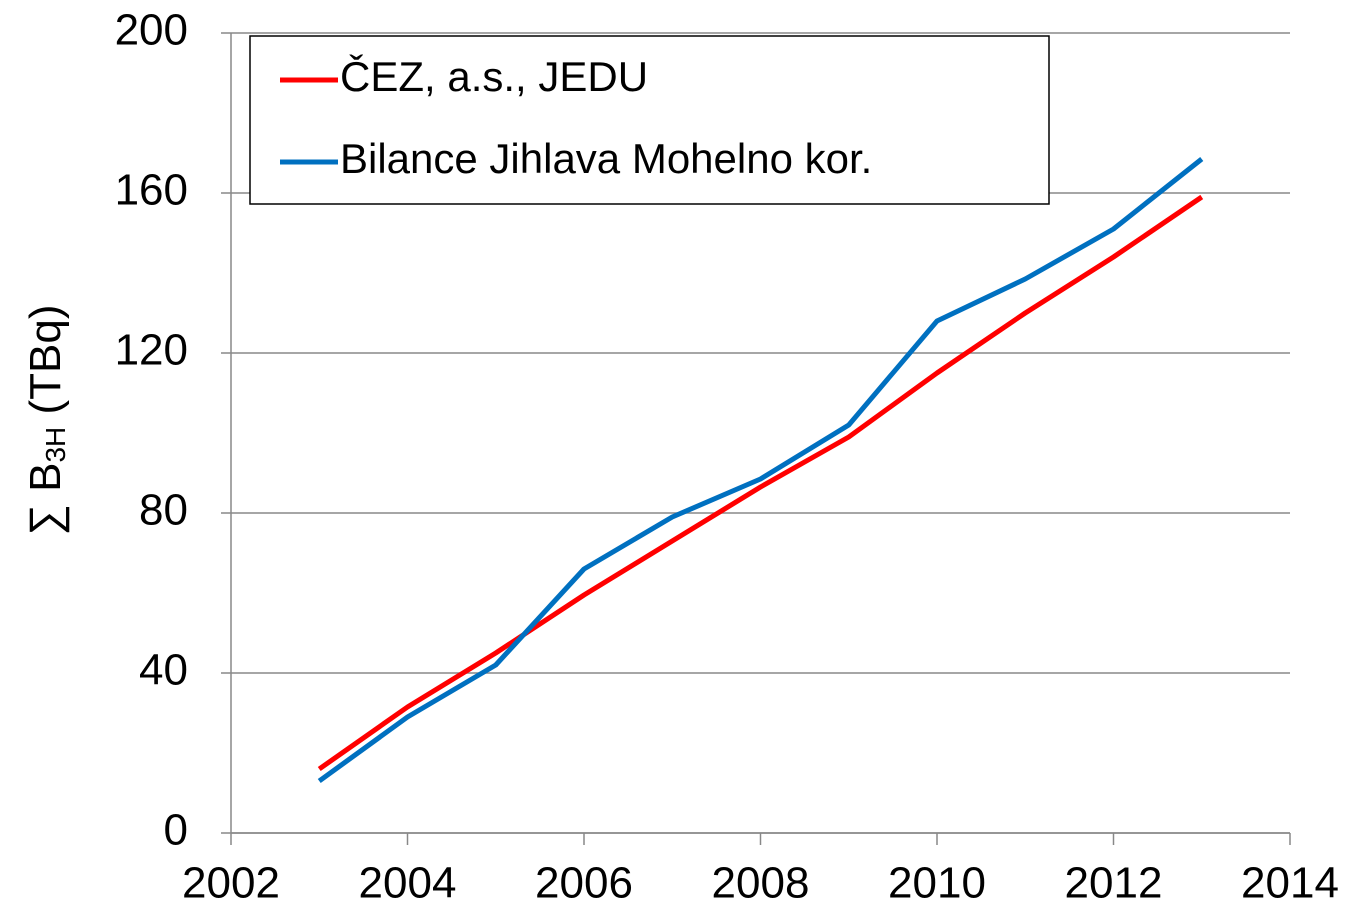 The height and width of the screenshot is (917, 1354). What do you see at coordinates (176, 830) in the screenshot?
I see `y-tick-label: 0` at bounding box center [176, 830].